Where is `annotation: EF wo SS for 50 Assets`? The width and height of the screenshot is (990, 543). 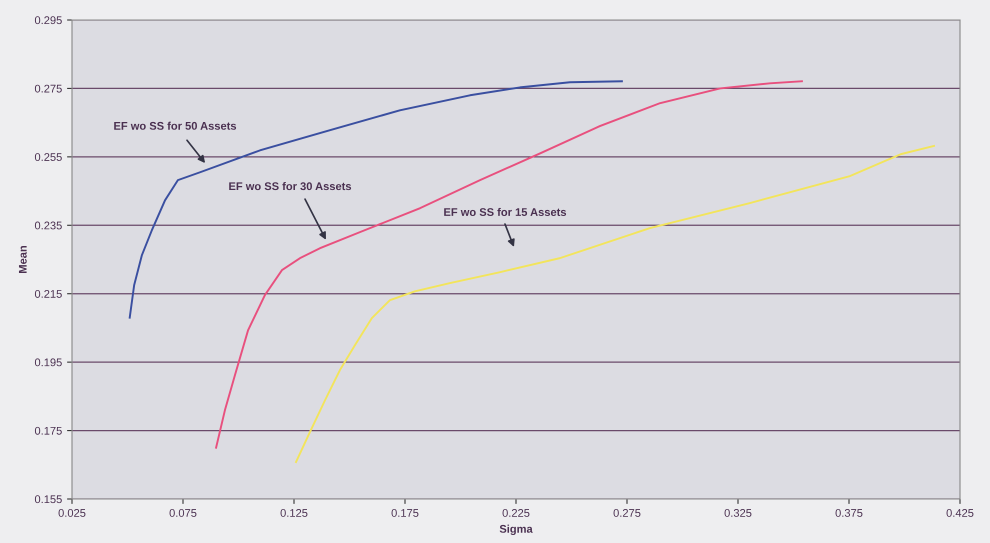 annotation: EF wo SS for 50 Assets is located at coordinates (175, 126).